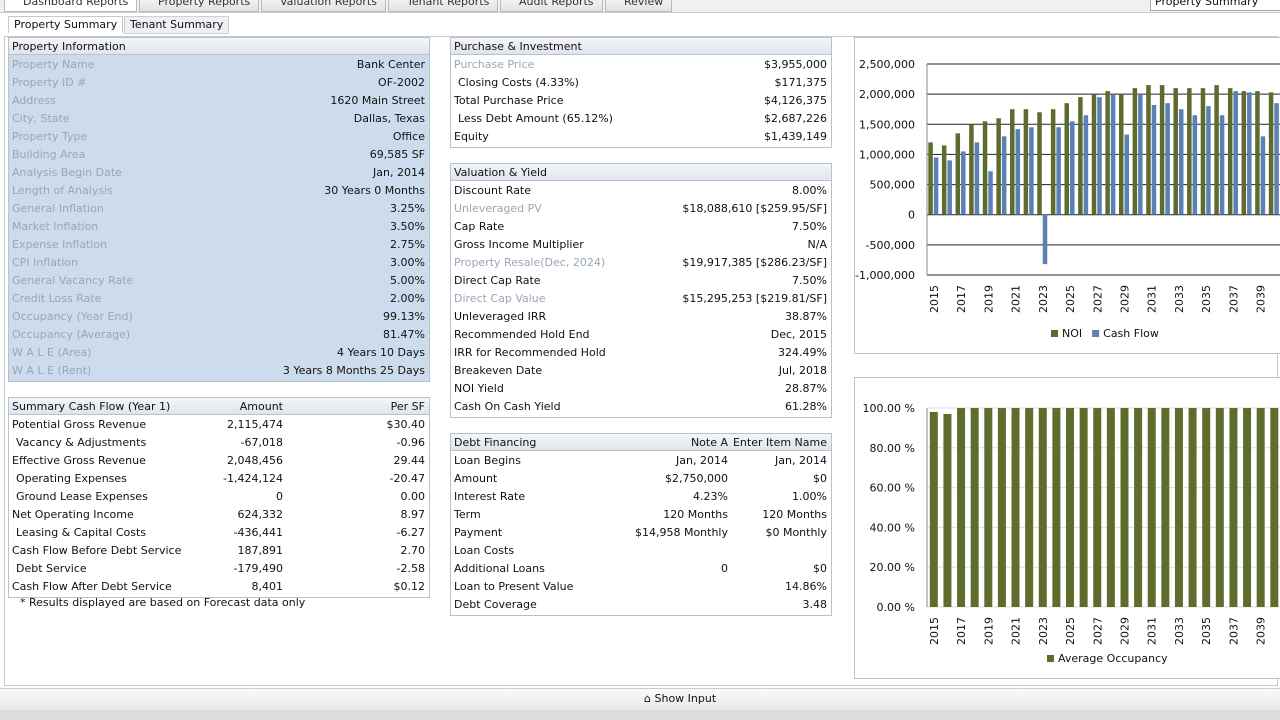 The image size is (1280, 720). Describe the element at coordinates (988, 631) in the screenshot. I see `x-tick-label: 2019` at that location.